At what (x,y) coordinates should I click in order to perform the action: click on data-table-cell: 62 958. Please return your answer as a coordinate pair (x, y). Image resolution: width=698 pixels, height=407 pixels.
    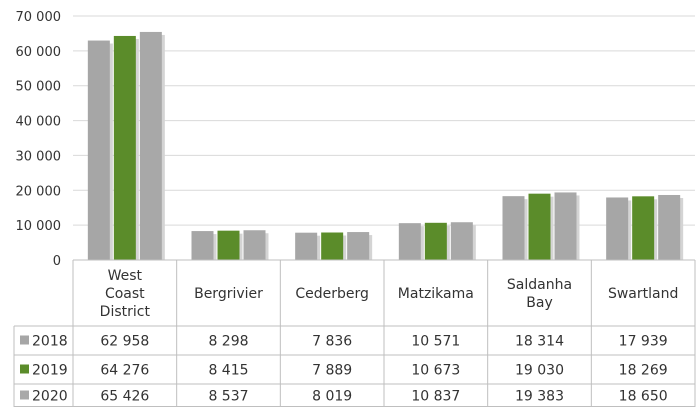
    Looking at the image, I should click on (124, 342).